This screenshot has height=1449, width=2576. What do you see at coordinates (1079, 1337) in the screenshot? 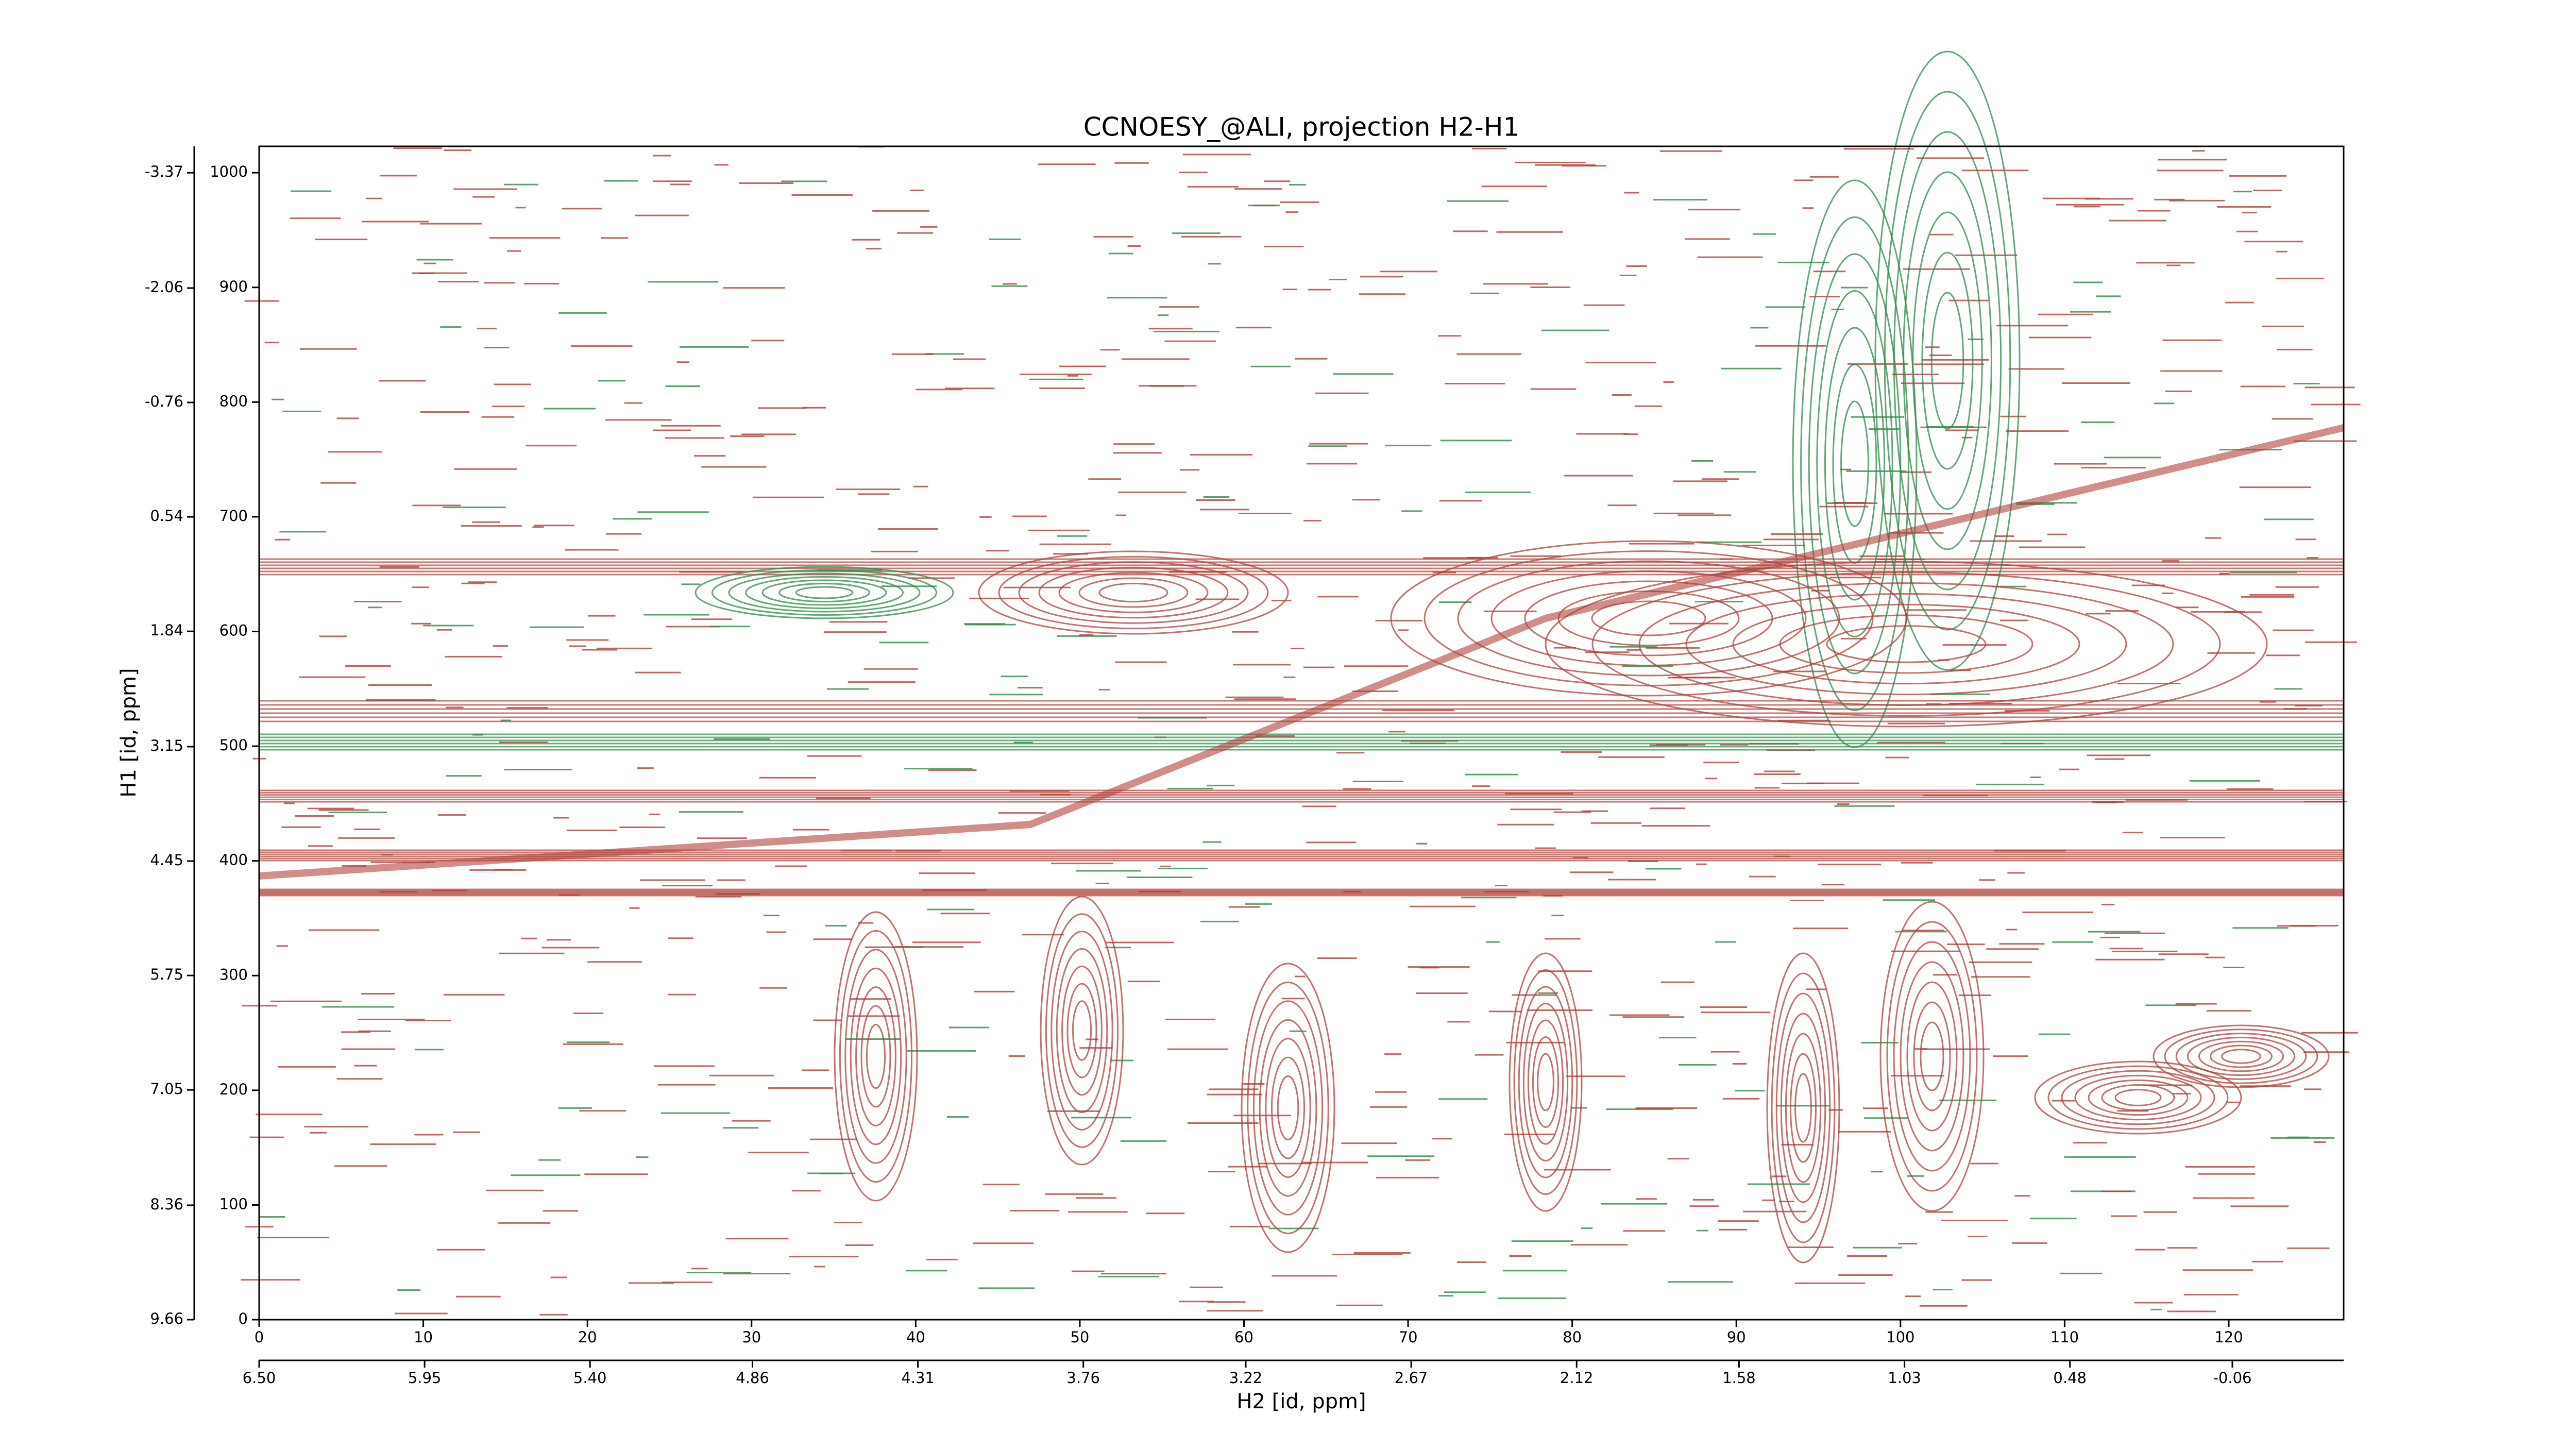
I see `x-tick-label: 50` at bounding box center [1079, 1337].